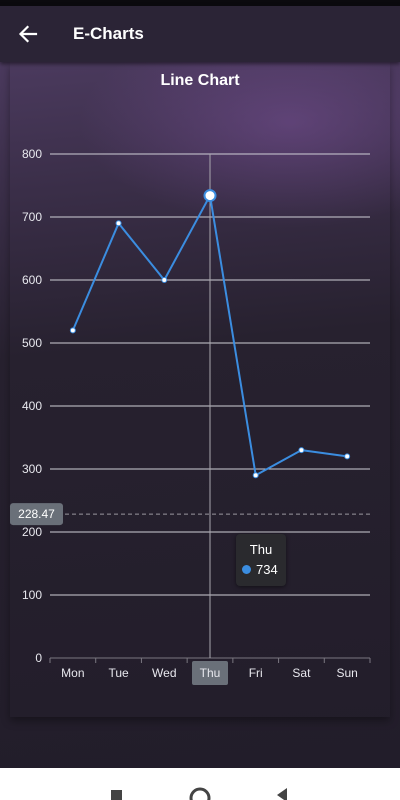 The image size is (400, 800). Describe the element at coordinates (301, 673) in the screenshot. I see `x-tick-label: Sat` at that location.